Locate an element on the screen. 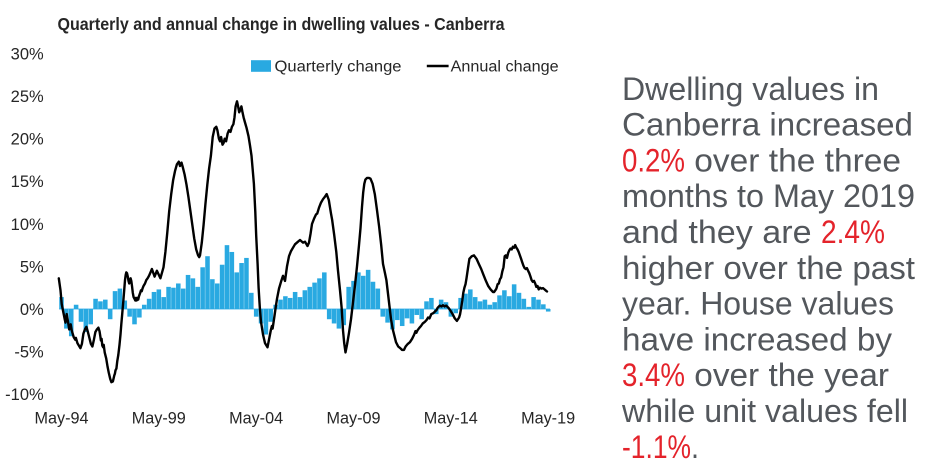  svg-text: while unit values fell is located at coordinates (764, 411).